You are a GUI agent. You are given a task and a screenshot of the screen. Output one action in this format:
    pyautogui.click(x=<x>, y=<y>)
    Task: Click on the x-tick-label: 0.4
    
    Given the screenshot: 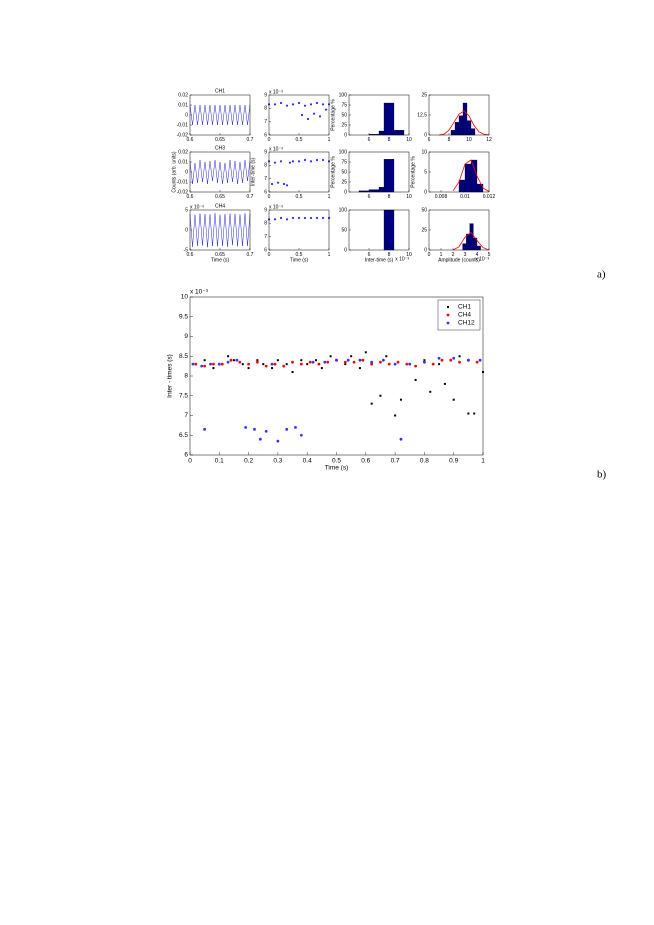 What is the action you would take?
    pyautogui.click(x=307, y=461)
    